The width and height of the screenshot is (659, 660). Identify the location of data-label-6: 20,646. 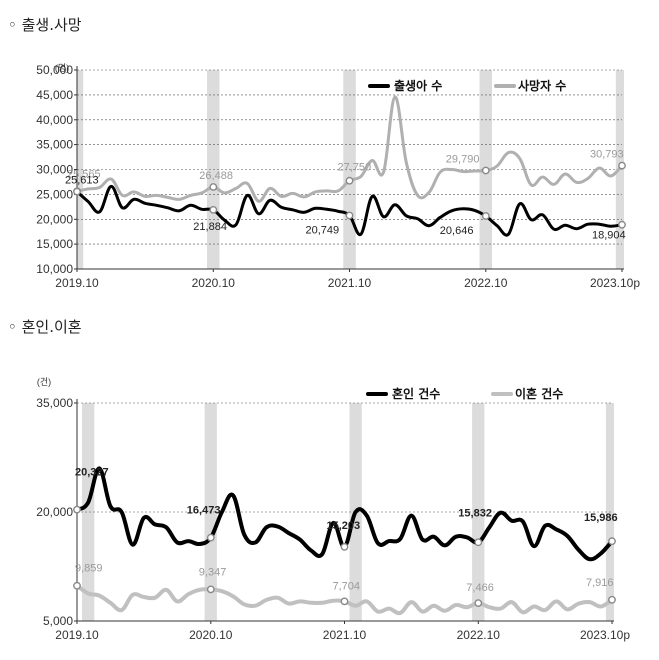
(457, 231).